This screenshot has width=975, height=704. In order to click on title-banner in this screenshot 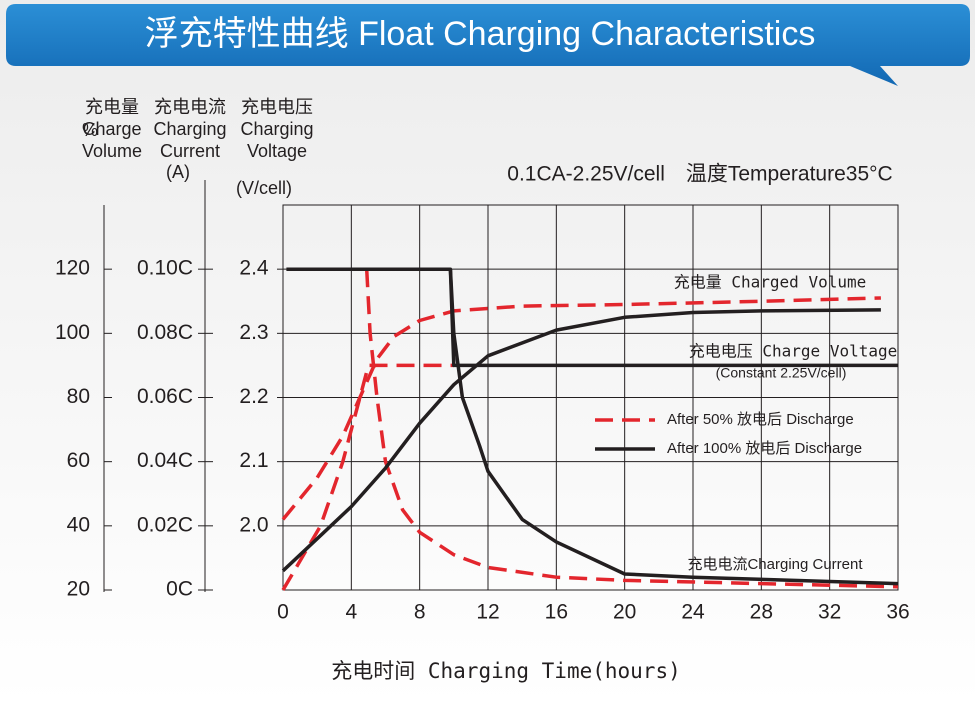, I will do `click(488, 45)`.